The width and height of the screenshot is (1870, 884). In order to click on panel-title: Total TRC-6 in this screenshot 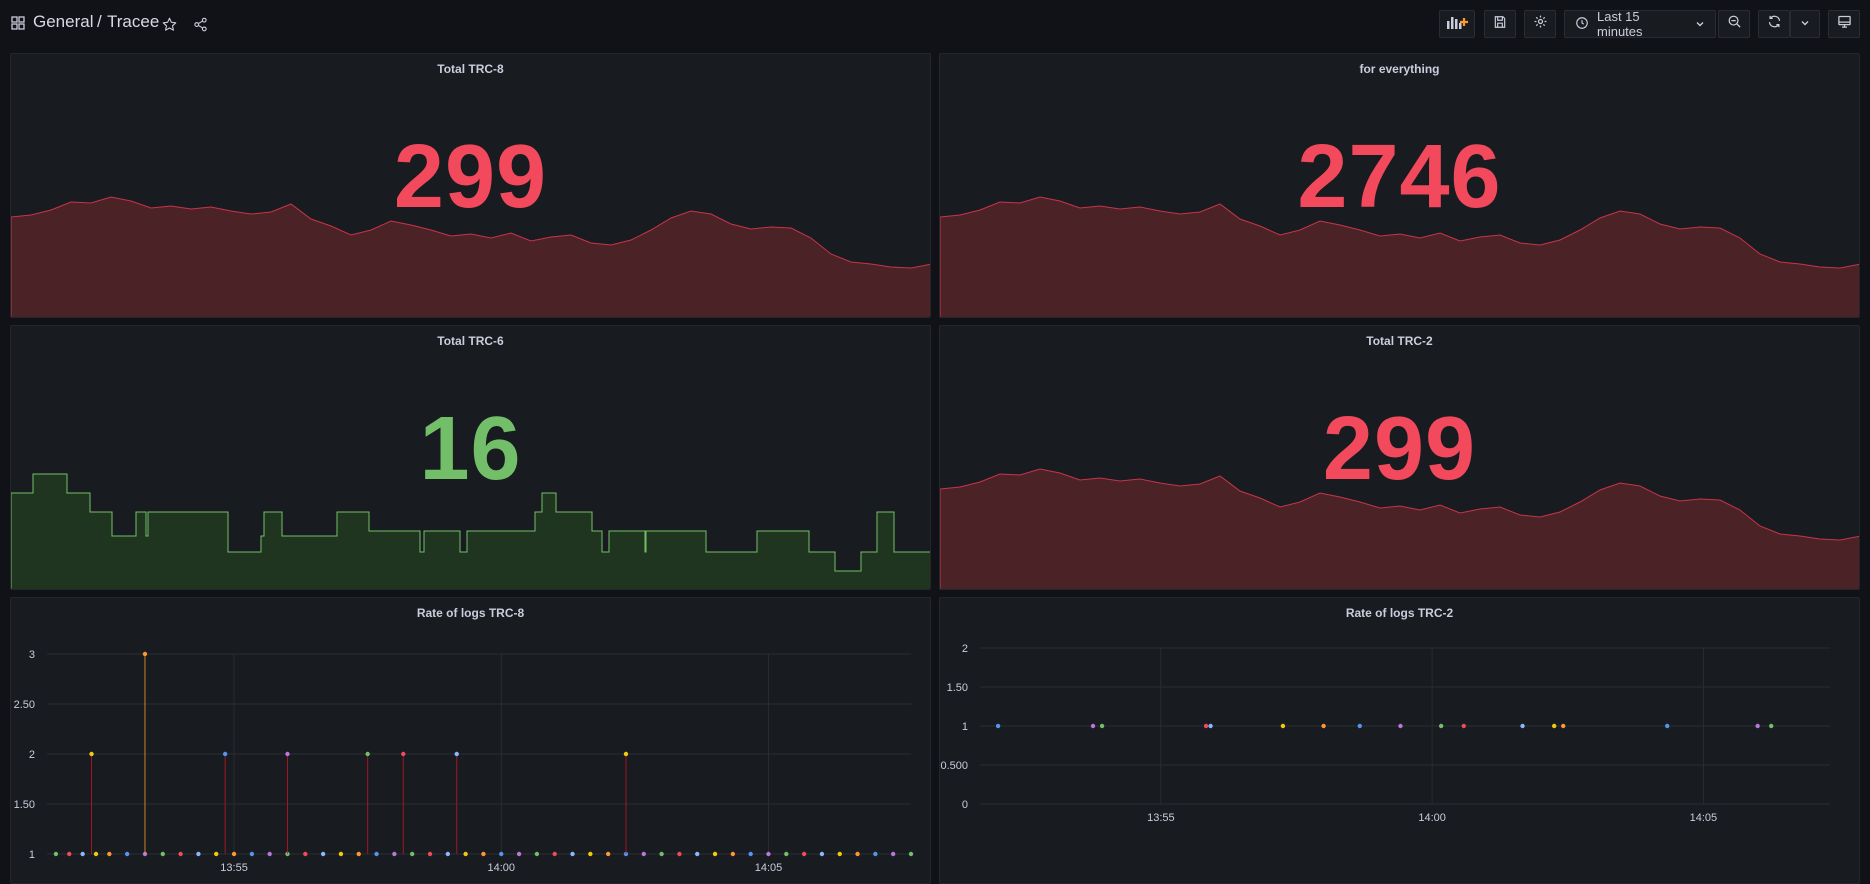, I will do `click(470, 341)`.